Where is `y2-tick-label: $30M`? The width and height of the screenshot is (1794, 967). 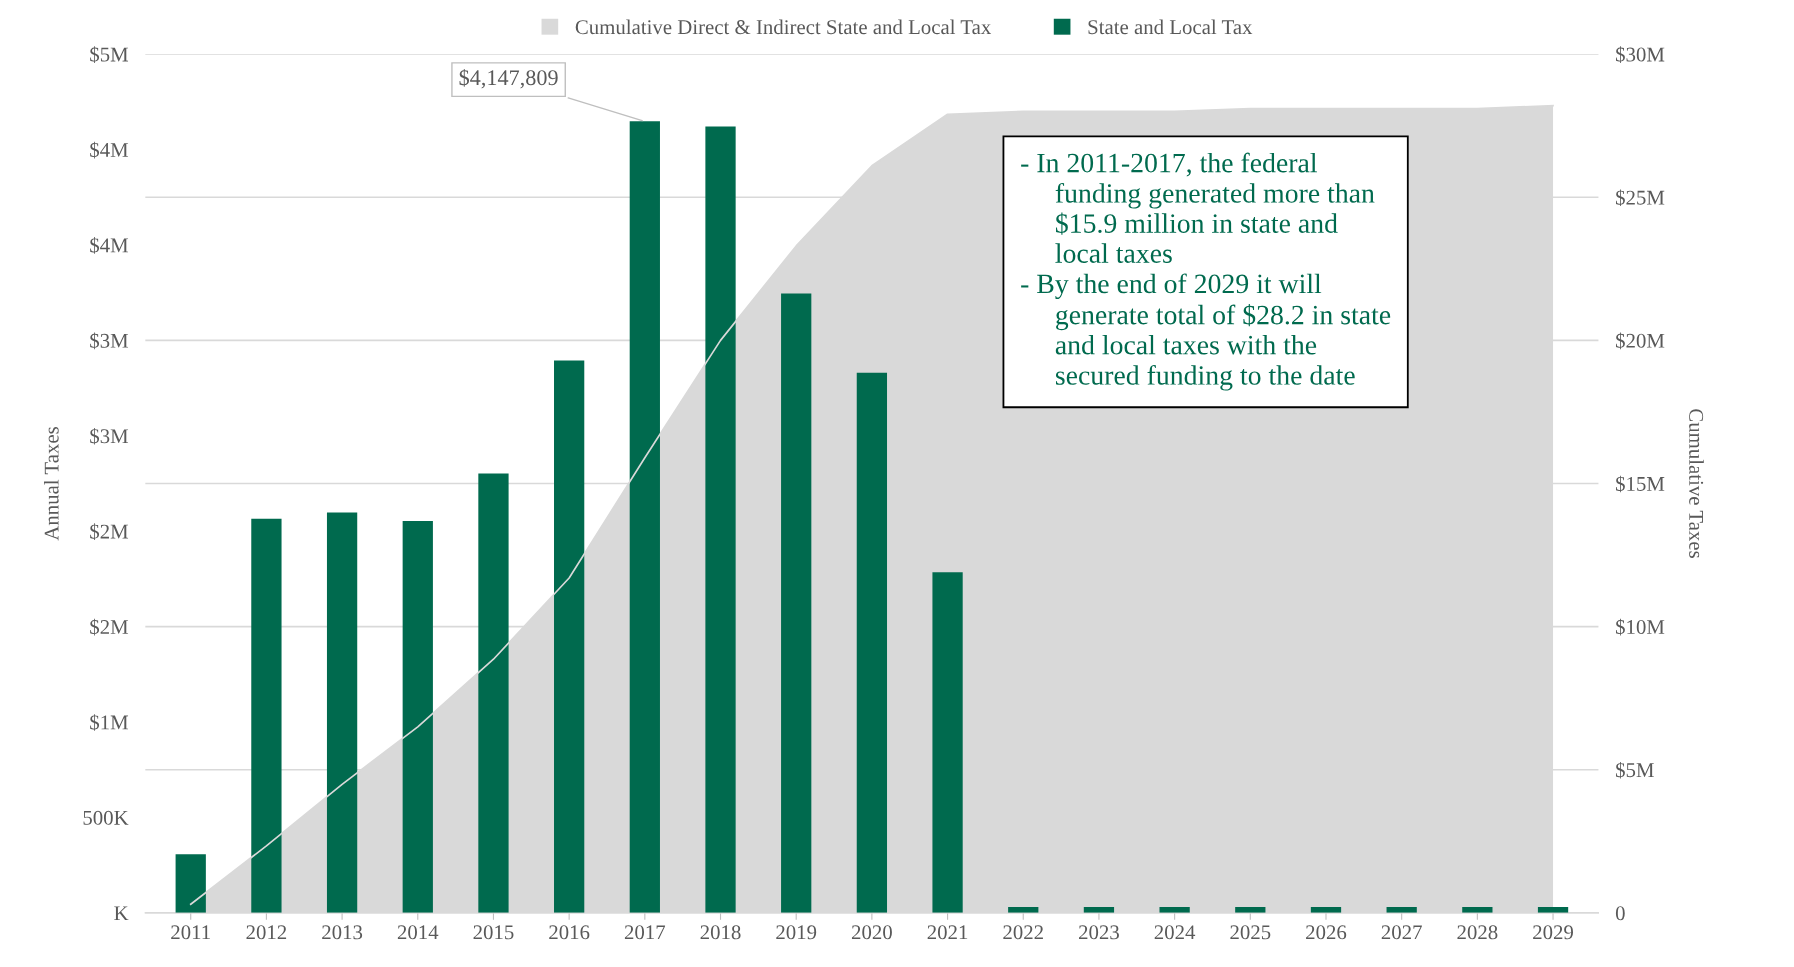 y2-tick-label: $30M is located at coordinates (1640, 54).